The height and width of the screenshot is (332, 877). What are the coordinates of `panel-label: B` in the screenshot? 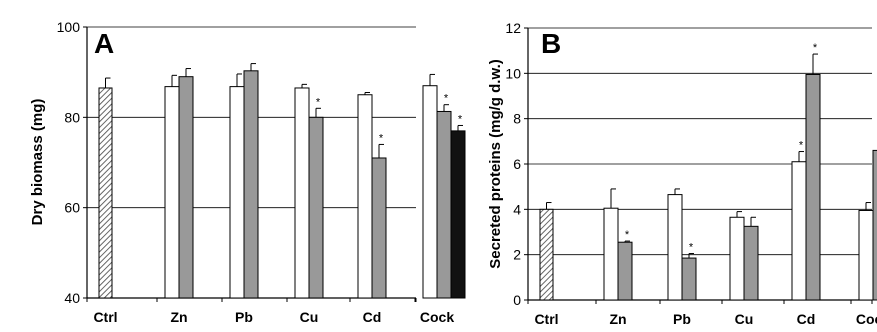 It's located at (551, 43).